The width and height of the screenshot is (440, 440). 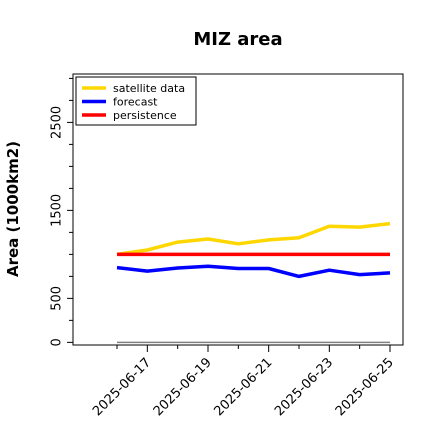 I want to click on y-tick-label: 500, so click(x=57, y=298).